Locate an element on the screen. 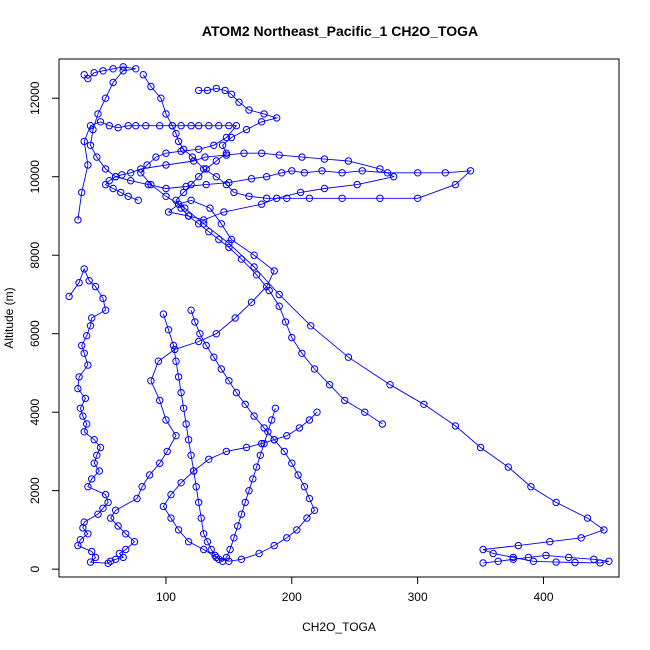  y-axis-label: Altitude (m) is located at coordinates (9, 317).